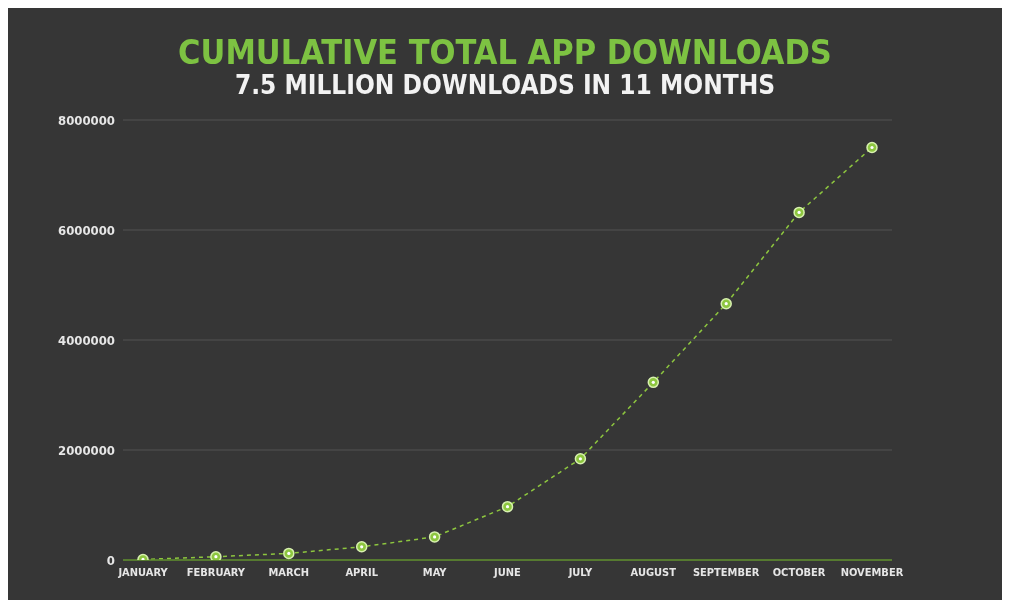 This screenshot has height=608, width=1010. What do you see at coordinates (216, 572) in the screenshot?
I see `x-tick-label: FEBRUARY` at bounding box center [216, 572].